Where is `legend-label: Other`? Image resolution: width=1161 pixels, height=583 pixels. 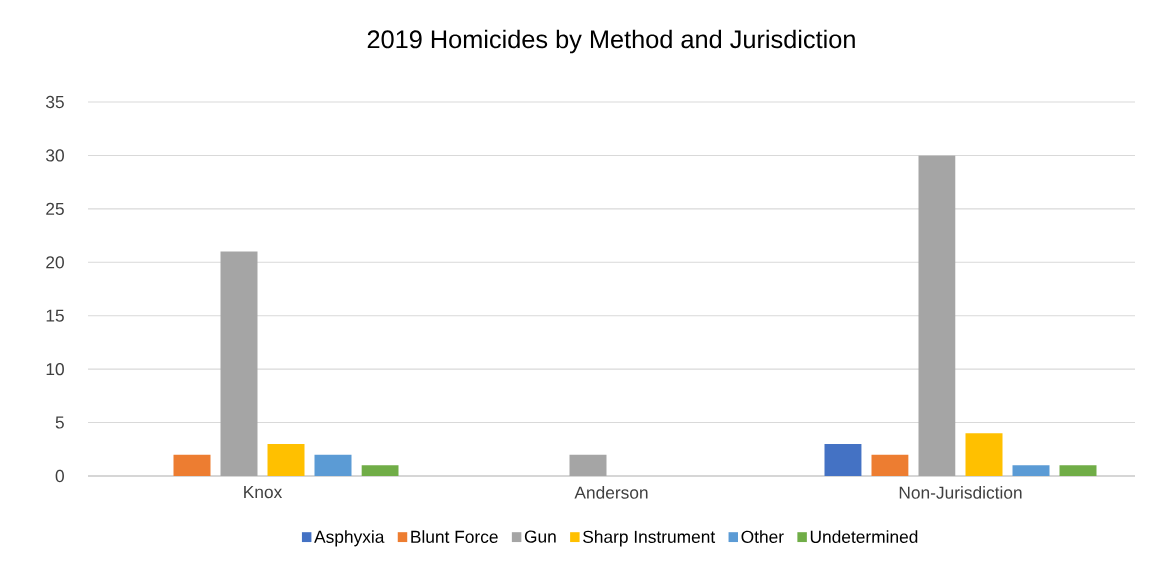
legend-label: Other is located at coordinates (762, 536).